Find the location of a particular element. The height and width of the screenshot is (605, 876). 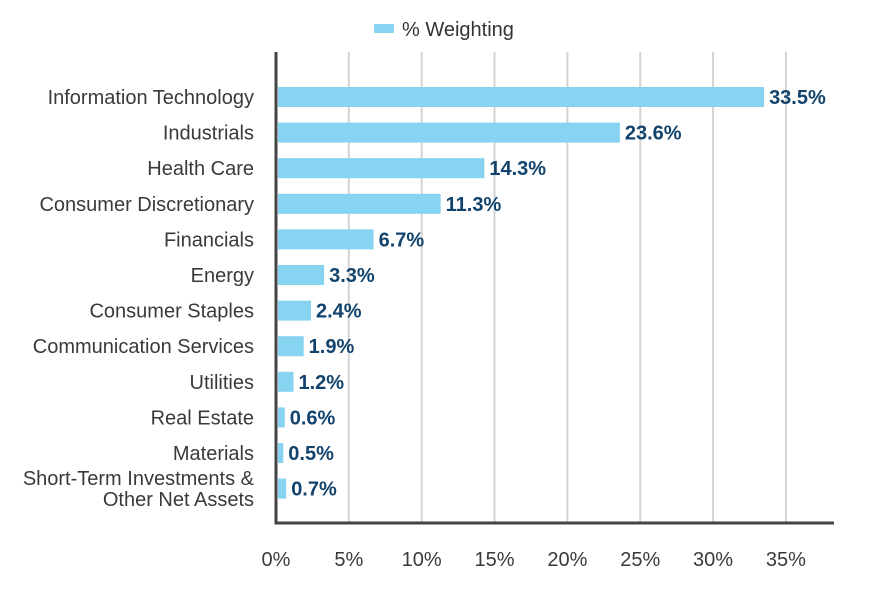

data-label: 14.3% is located at coordinates (517, 169).